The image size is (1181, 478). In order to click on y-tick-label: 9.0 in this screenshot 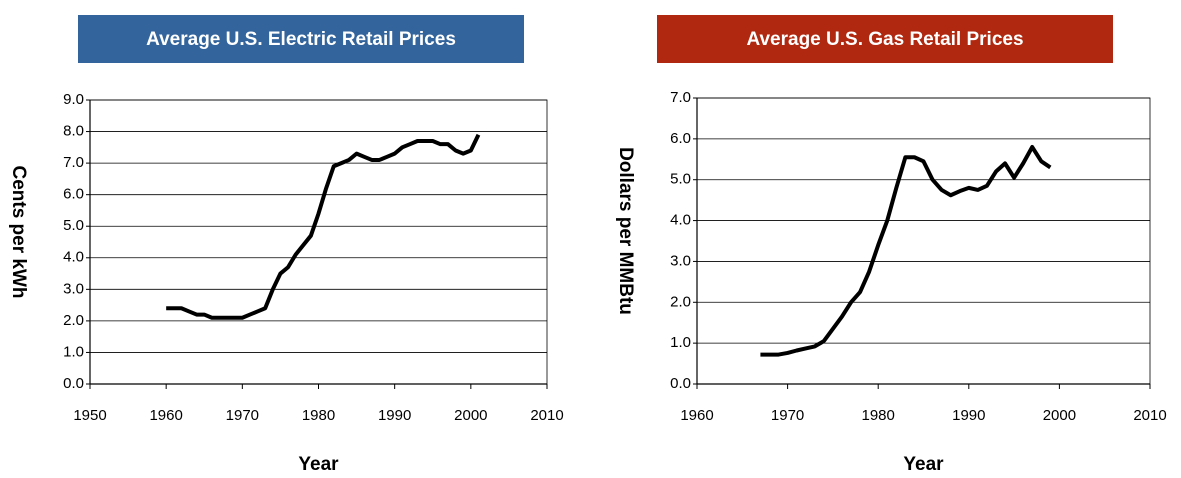, I will do `click(73, 99)`.